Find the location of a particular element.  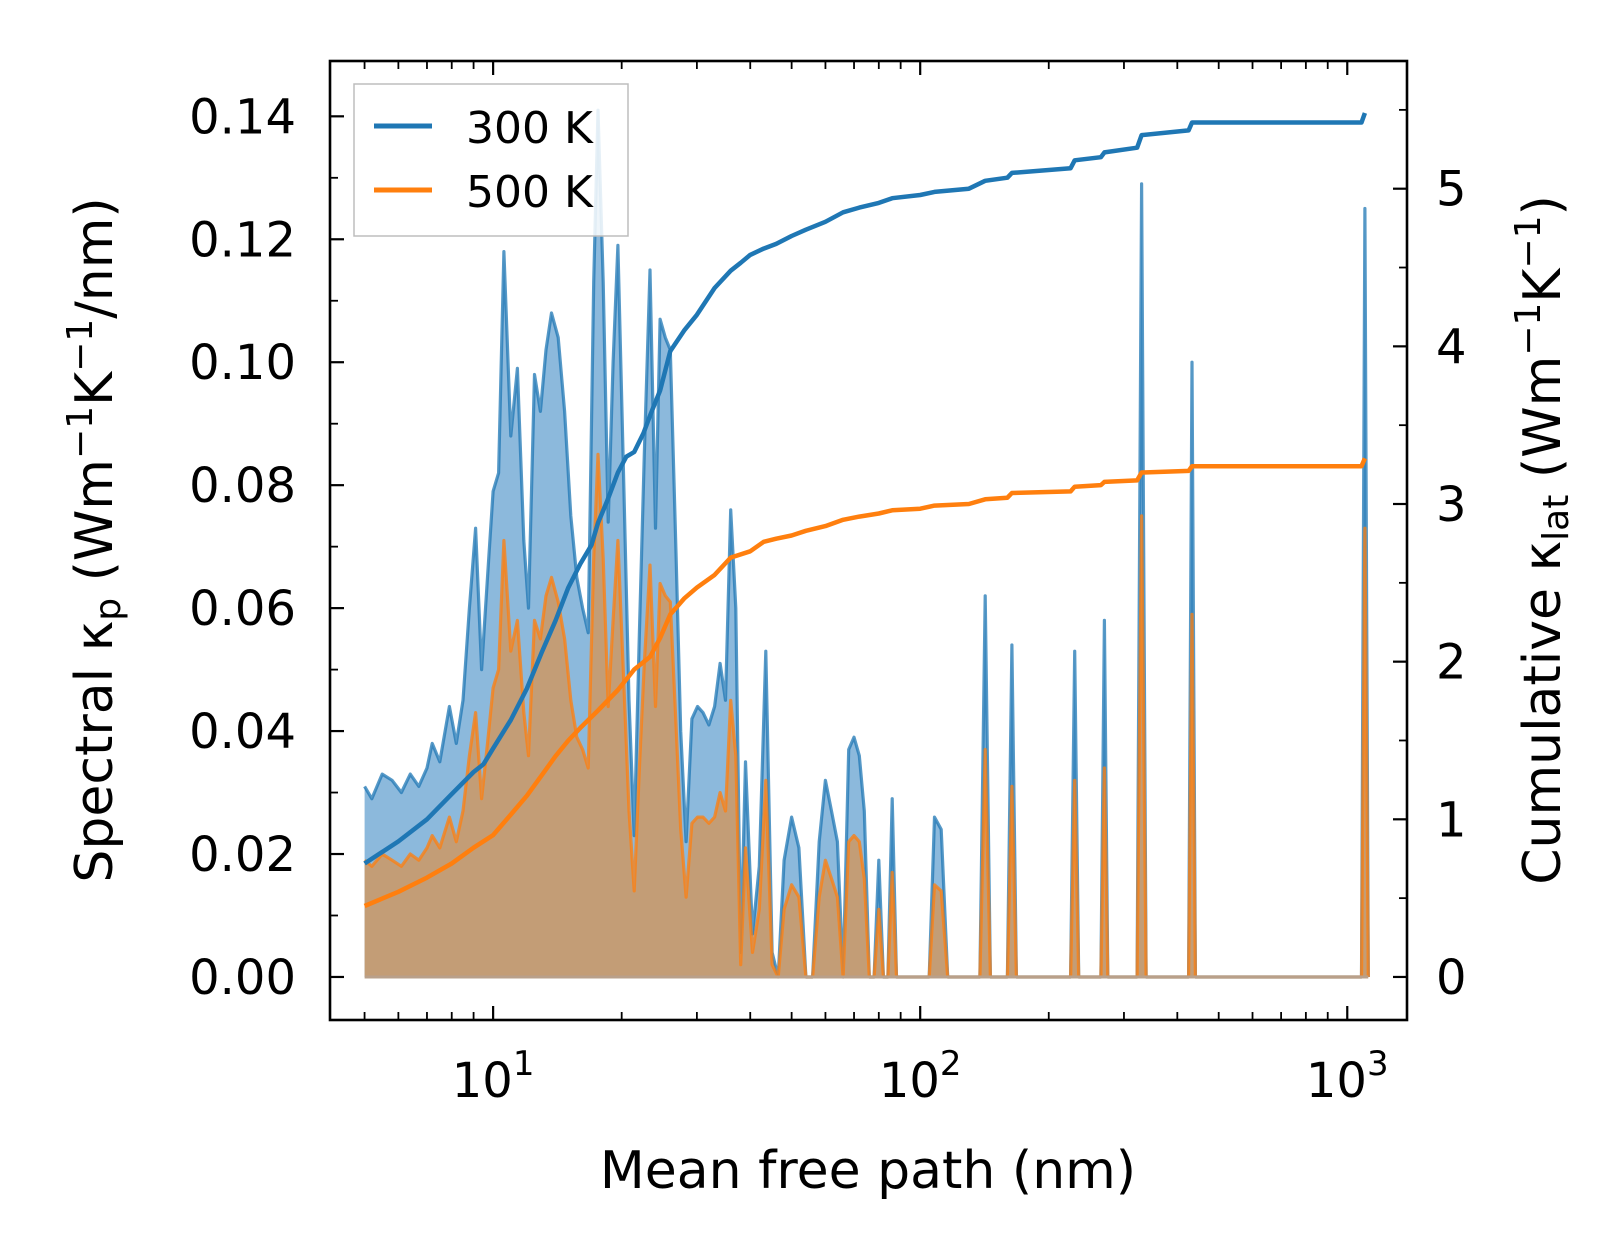

x-tick-labels: 10¹ 10² 10³ is located at coordinates (920, 1076).